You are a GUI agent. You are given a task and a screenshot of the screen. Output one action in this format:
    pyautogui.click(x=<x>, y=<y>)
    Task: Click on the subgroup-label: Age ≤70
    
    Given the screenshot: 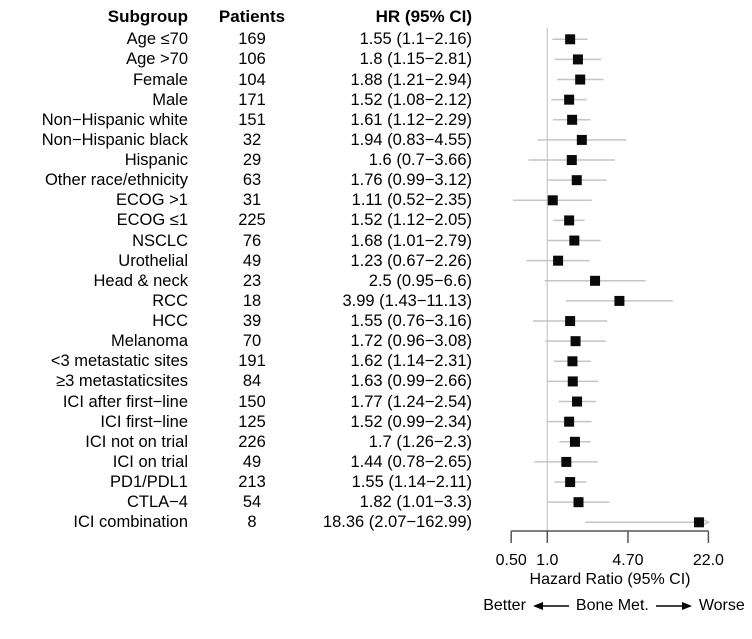 What is the action you would take?
    pyautogui.click(x=157, y=39)
    